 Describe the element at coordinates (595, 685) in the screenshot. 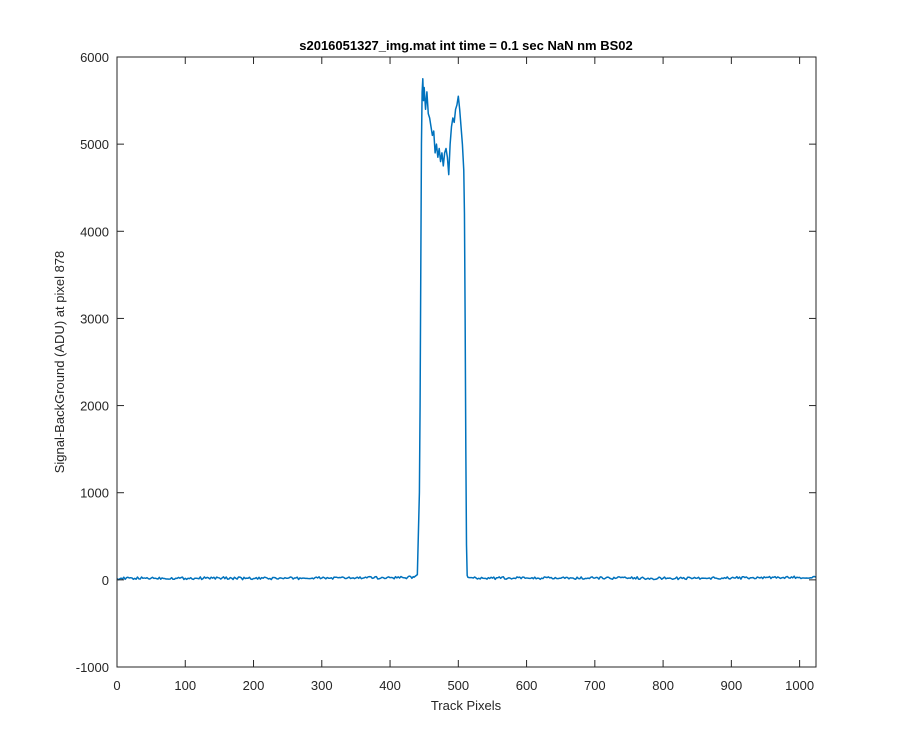

I see `x-tick-label: 700` at that location.